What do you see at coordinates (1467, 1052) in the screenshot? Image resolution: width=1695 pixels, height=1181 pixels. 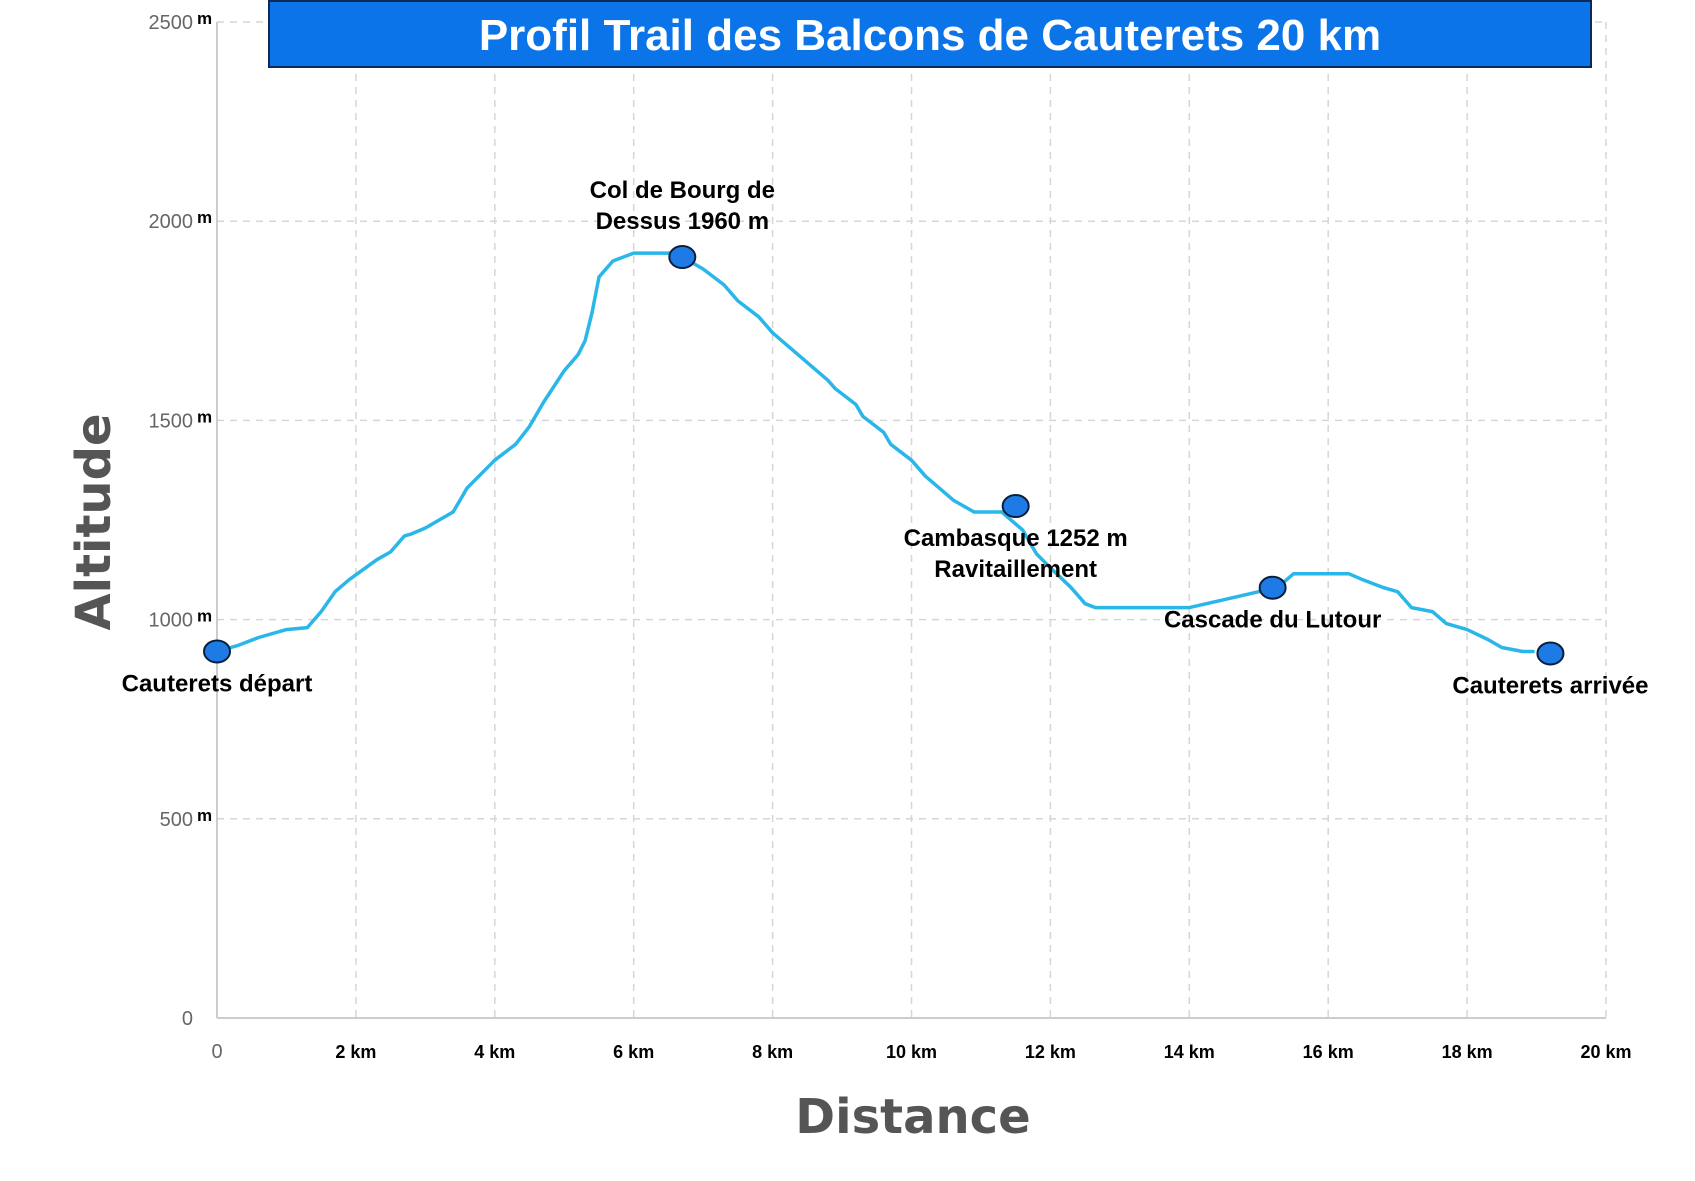 I see `x-tick-label: 18 km` at bounding box center [1467, 1052].